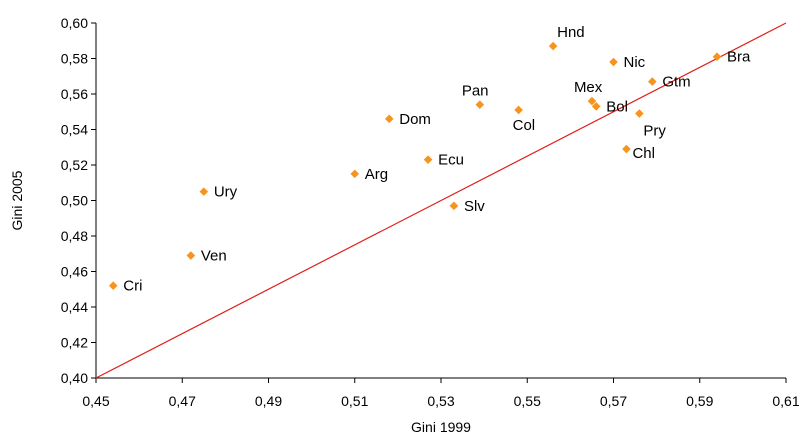 The image size is (803, 437). Describe the element at coordinates (415, 119) in the screenshot. I see `point-label-dom: Dom` at that location.